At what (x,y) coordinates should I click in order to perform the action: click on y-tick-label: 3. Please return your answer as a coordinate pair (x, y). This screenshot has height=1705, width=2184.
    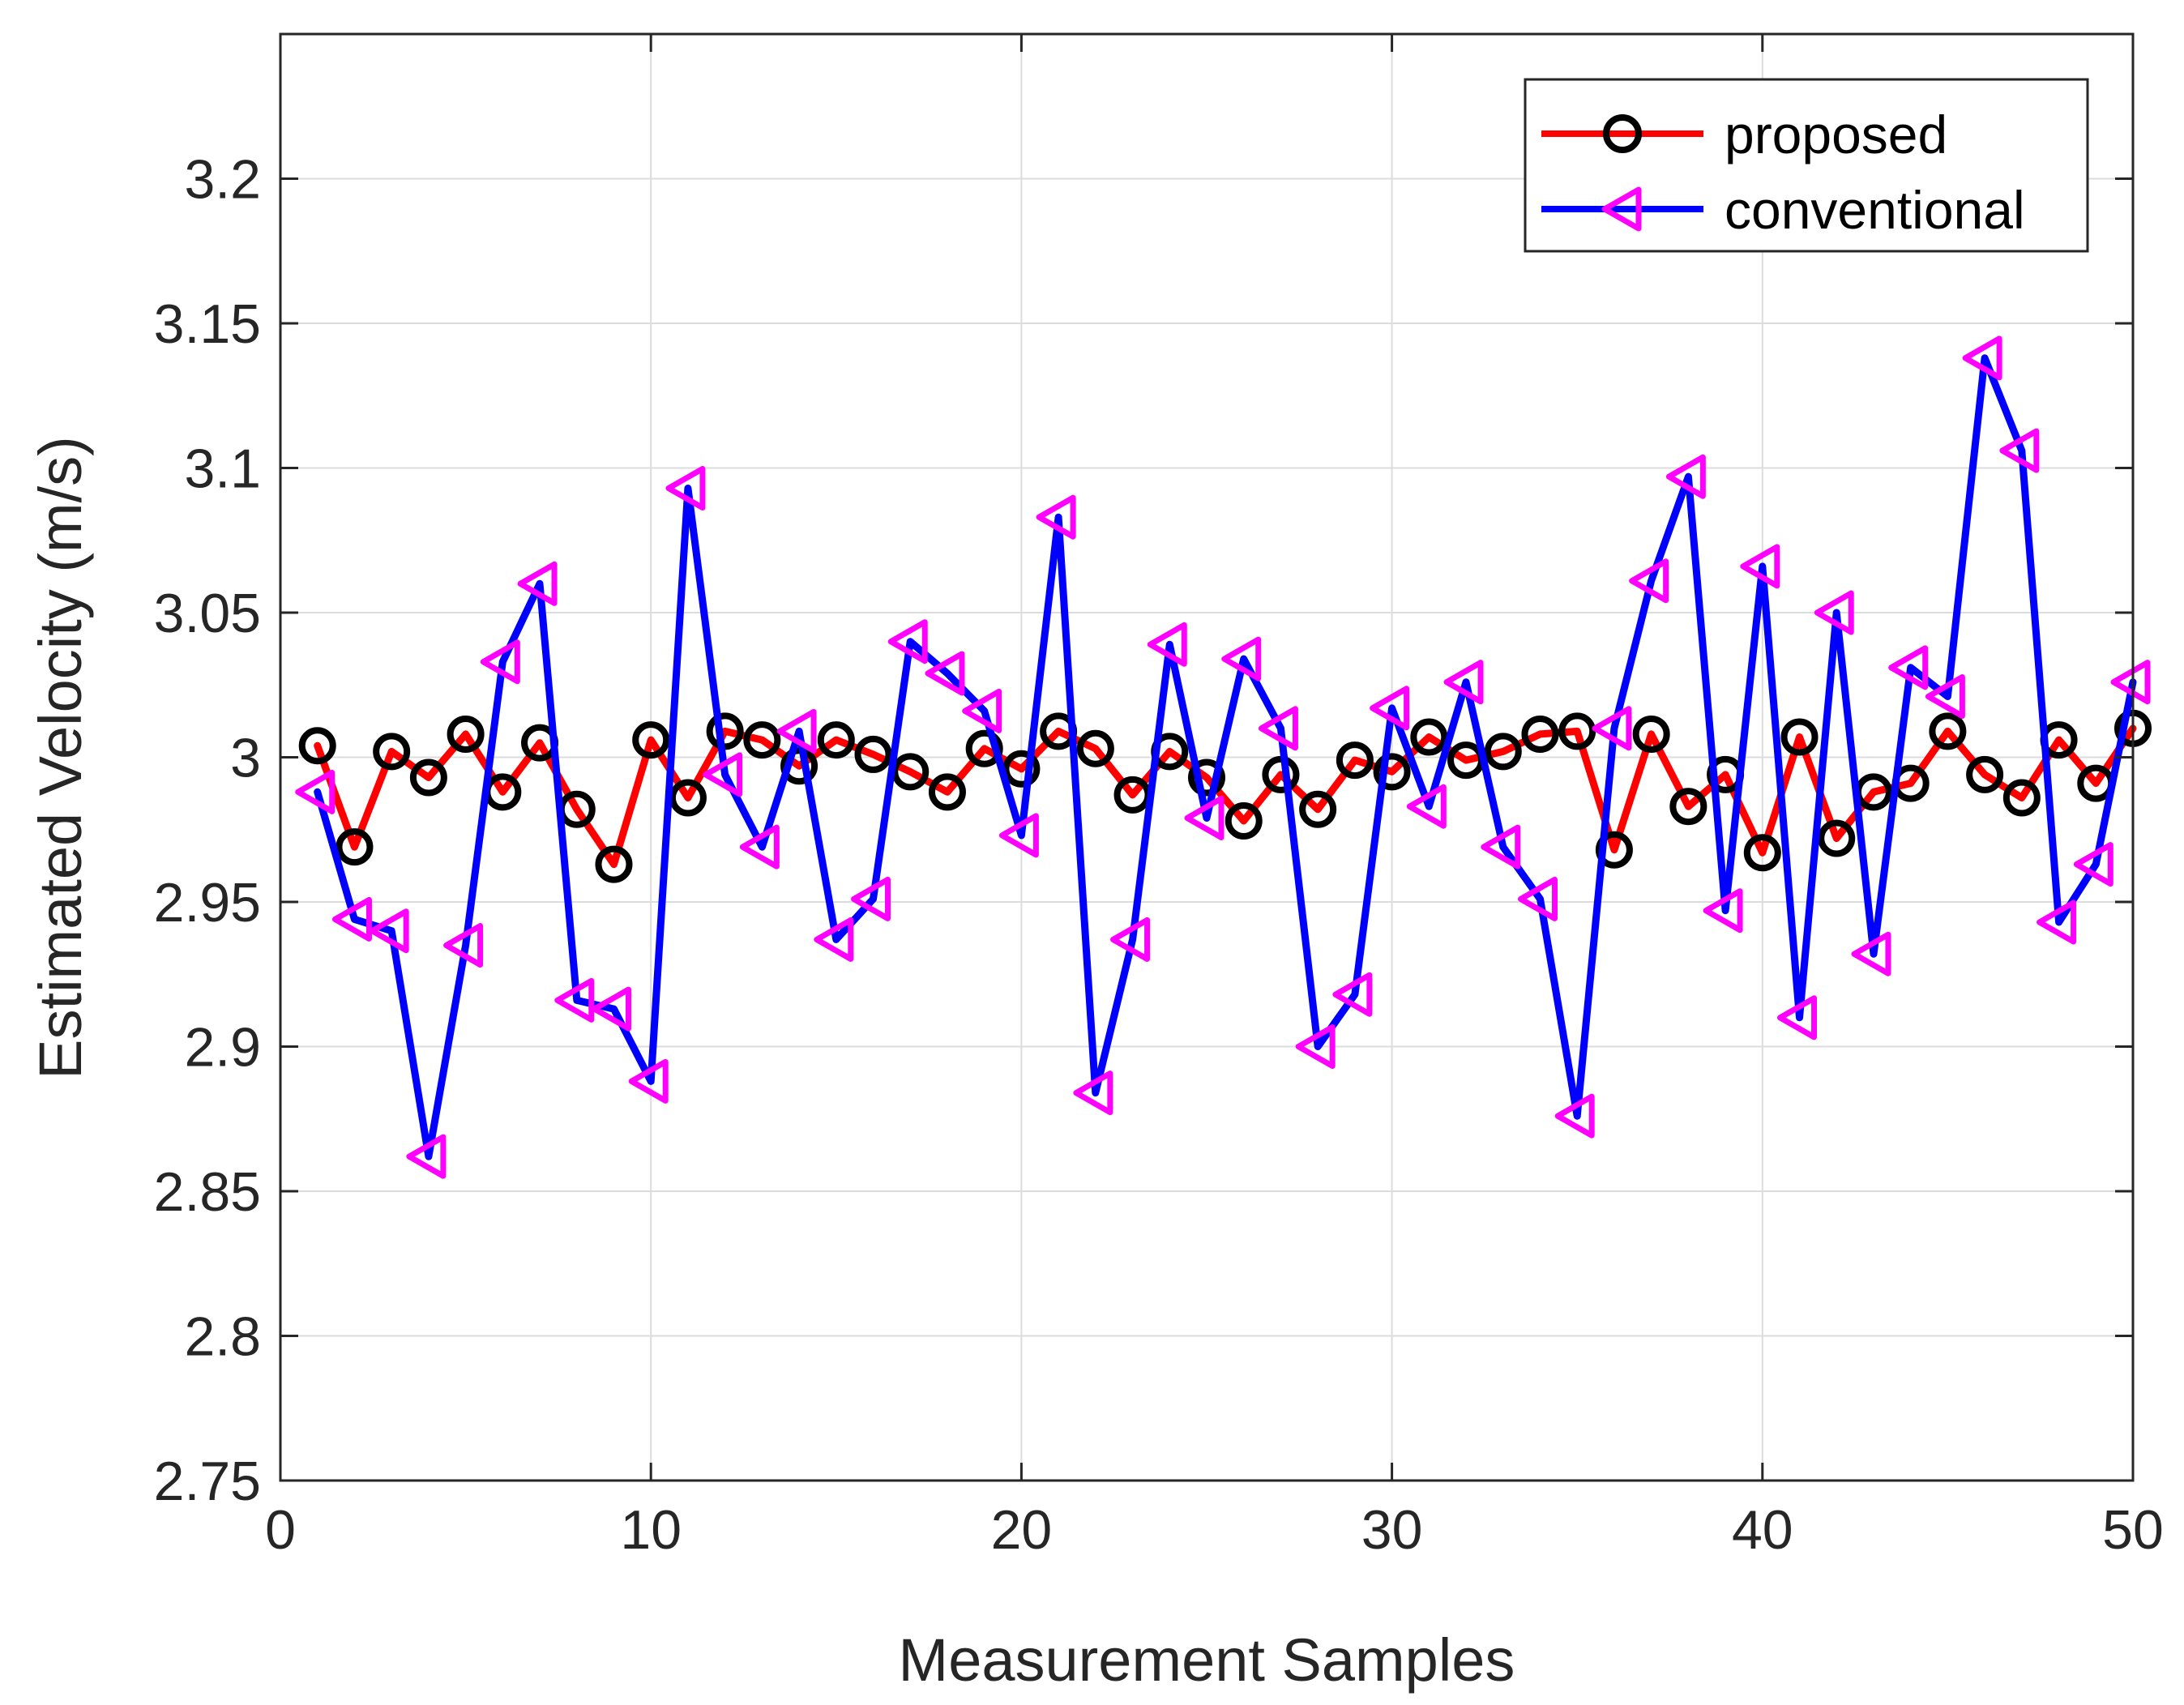
    Looking at the image, I should click on (246, 759).